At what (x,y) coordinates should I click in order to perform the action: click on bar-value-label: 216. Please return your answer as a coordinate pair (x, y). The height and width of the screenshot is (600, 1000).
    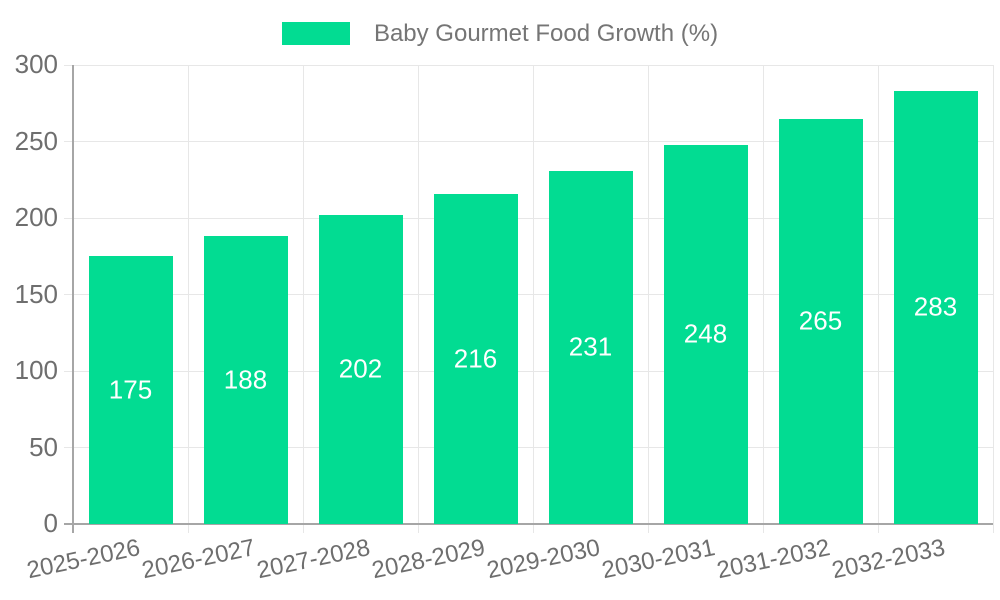
    Looking at the image, I should click on (475, 358).